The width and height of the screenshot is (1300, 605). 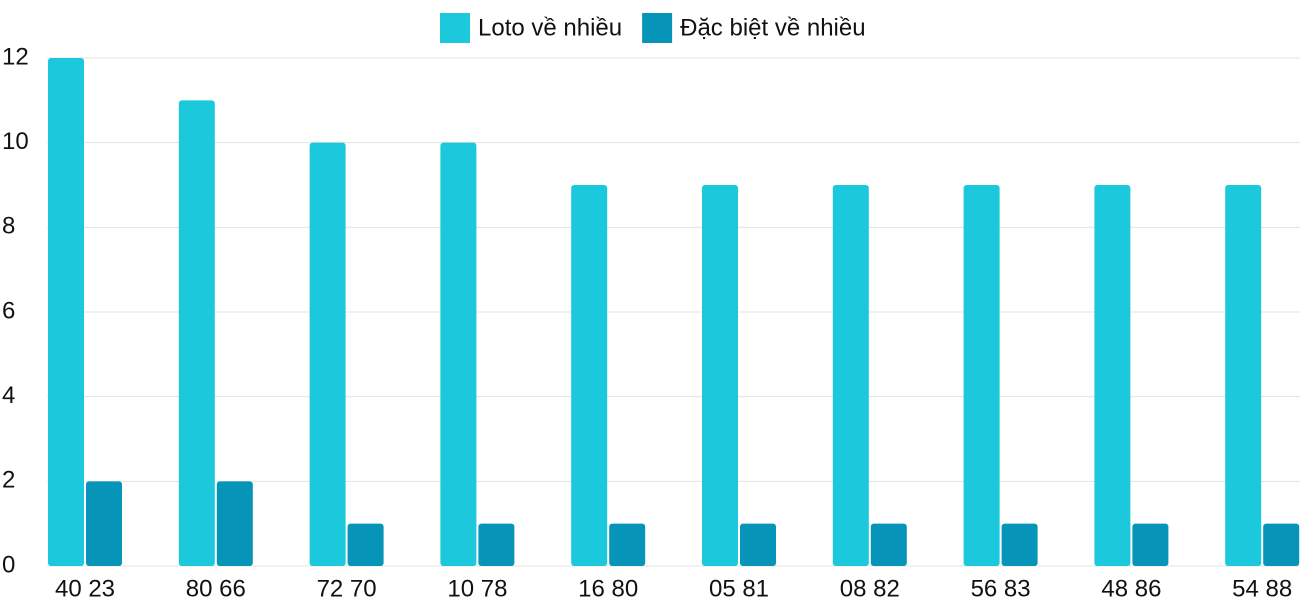 What do you see at coordinates (15, 141) in the screenshot?
I see `y-tick-label: 10` at bounding box center [15, 141].